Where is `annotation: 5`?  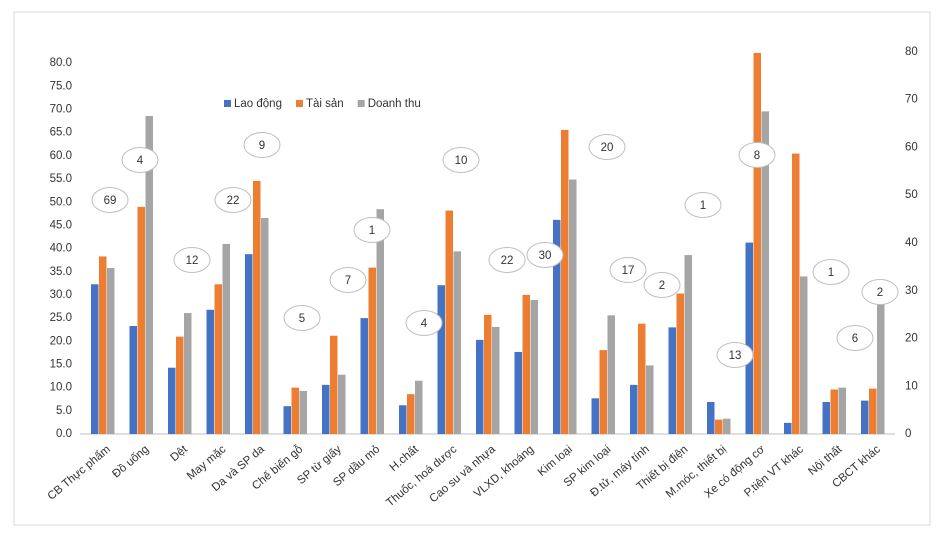
annotation: 5 is located at coordinates (302, 319).